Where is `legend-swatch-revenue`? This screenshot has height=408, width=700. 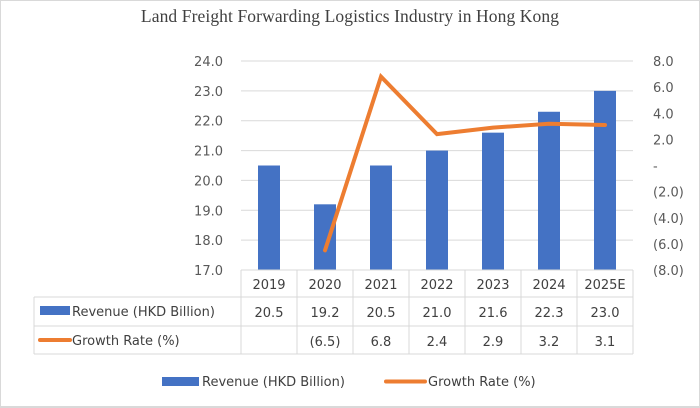 legend-swatch-revenue is located at coordinates (180, 381).